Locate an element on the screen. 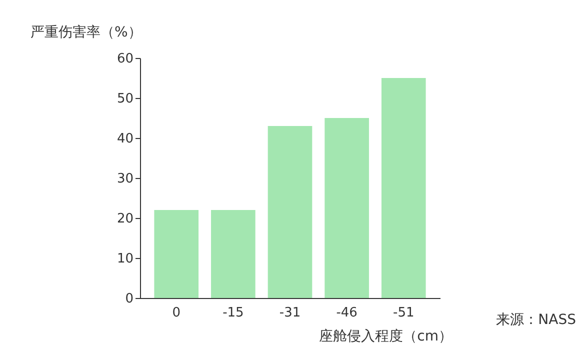  y-tick-label: 30 is located at coordinates (125, 179).